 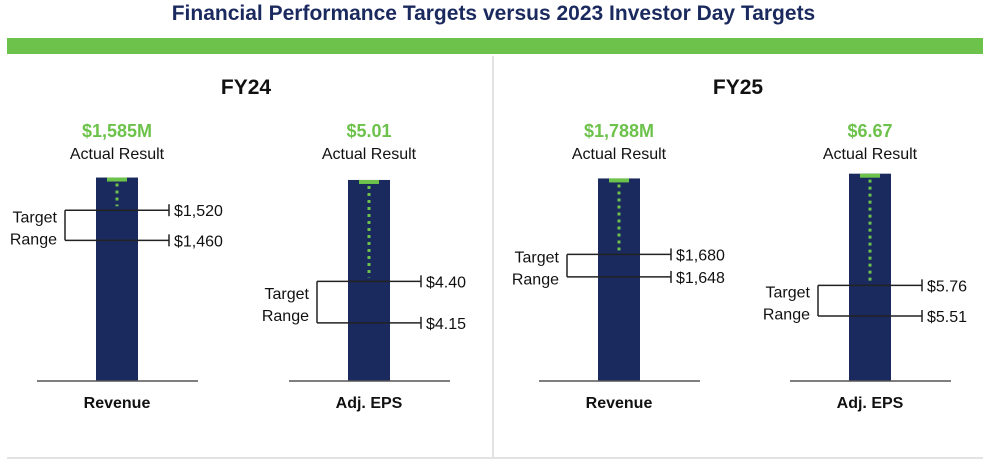 I want to click on target-low-label-fy25-revenue: $1,648, so click(x=700, y=278).